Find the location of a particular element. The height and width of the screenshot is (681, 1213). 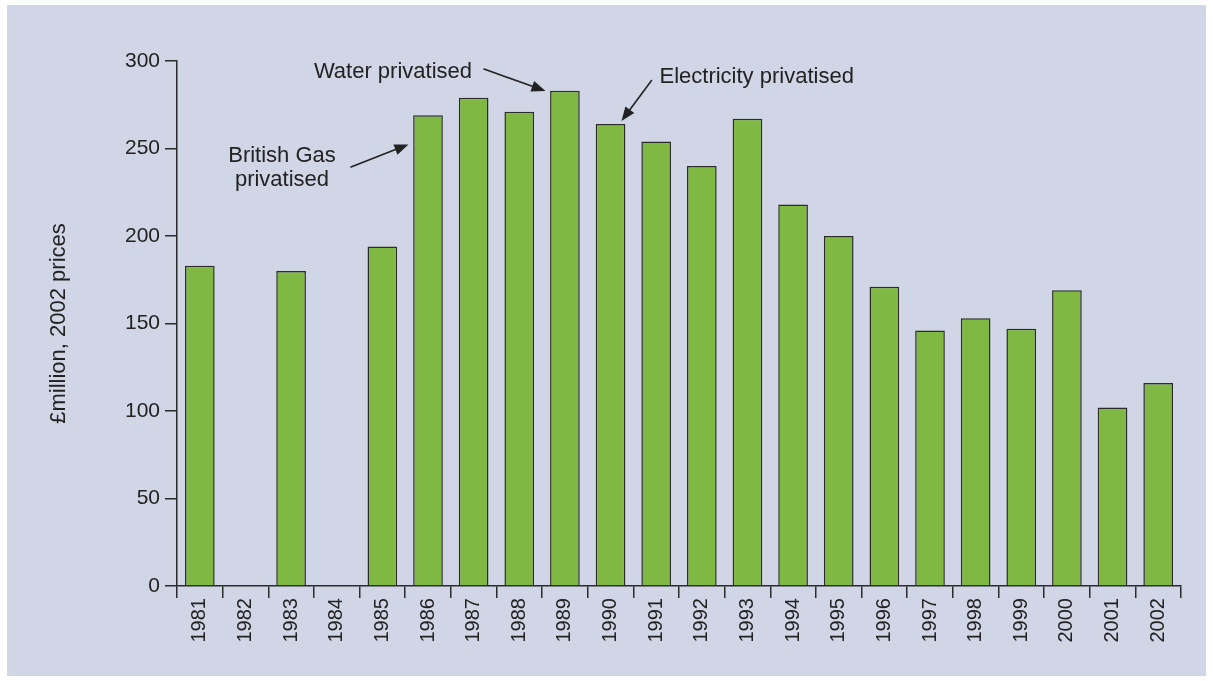

x-tick-label: 2001 is located at coordinates (1111, 620).